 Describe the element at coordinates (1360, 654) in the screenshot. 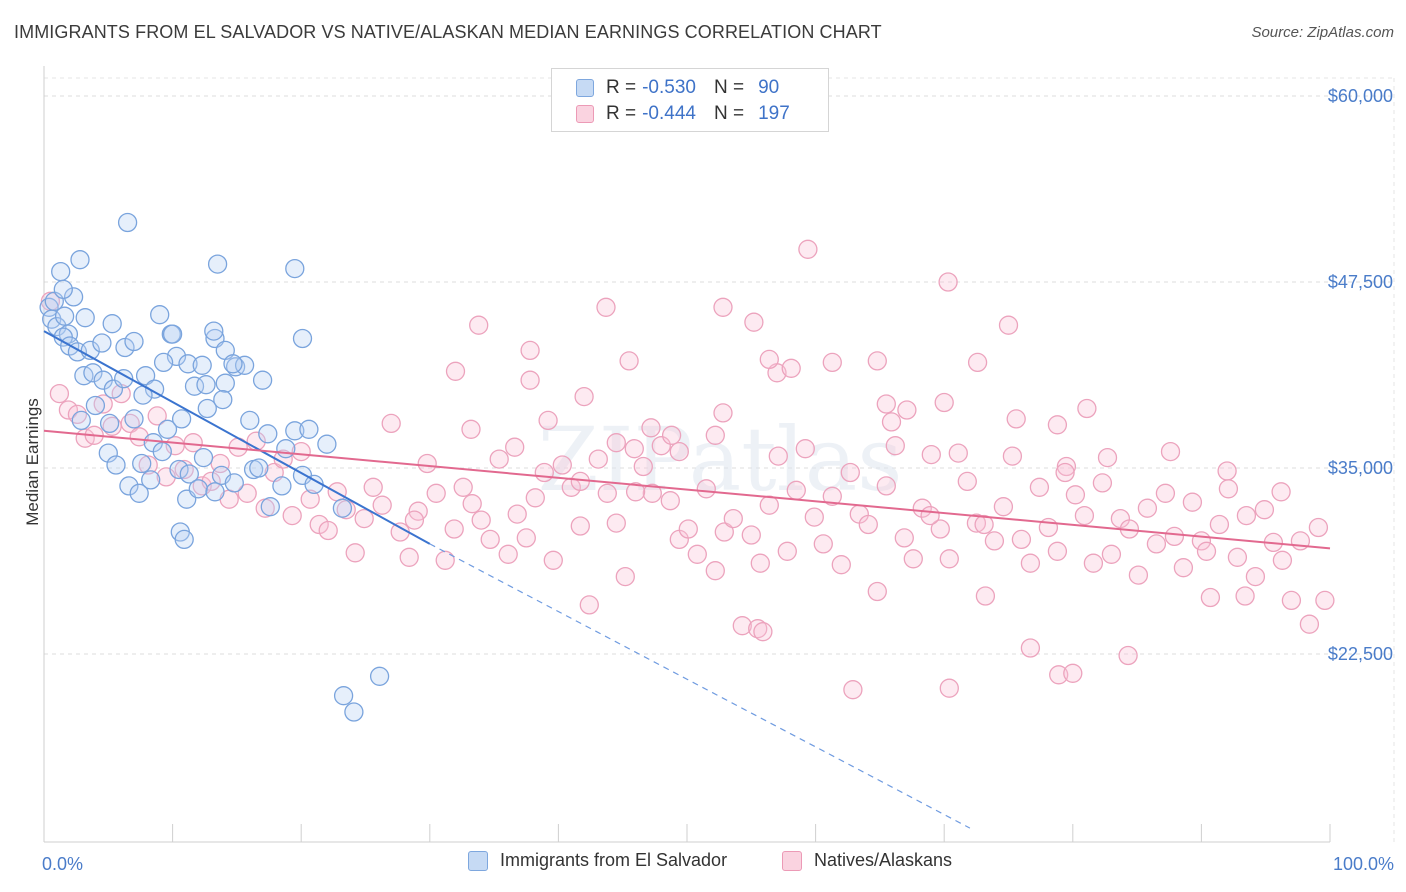

I see `y-tick-label: $22,500` at that location.